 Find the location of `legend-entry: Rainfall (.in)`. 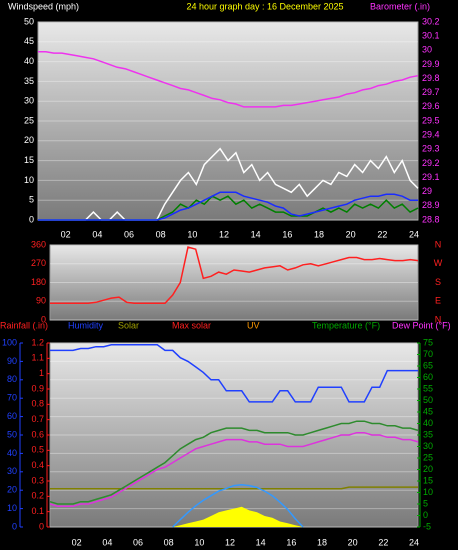

legend-entry: Rainfall (.in) is located at coordinates (24, 325).